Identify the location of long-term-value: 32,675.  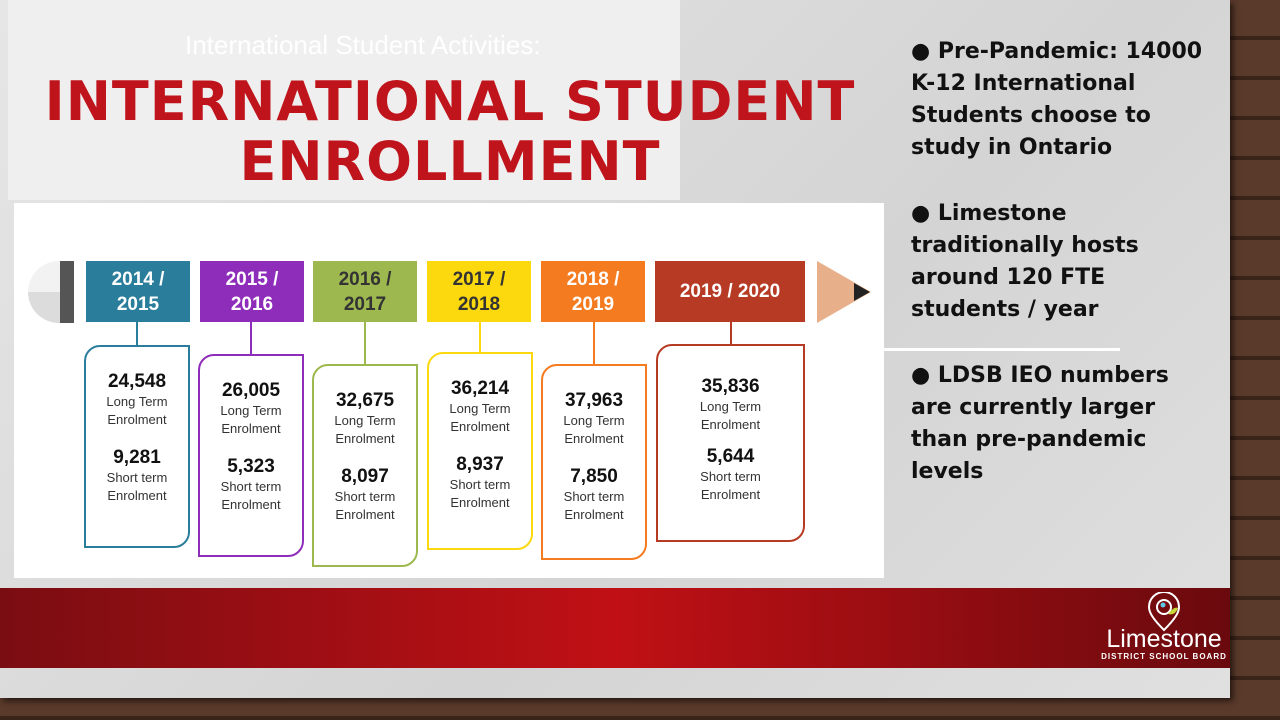
(365, 400).